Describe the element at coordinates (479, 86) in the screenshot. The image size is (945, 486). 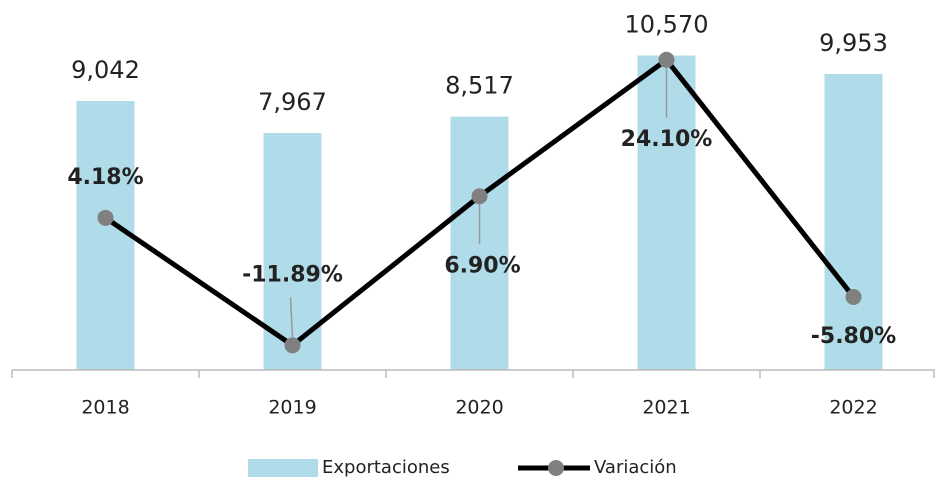
I see `bar-label: 8,517` at that location.